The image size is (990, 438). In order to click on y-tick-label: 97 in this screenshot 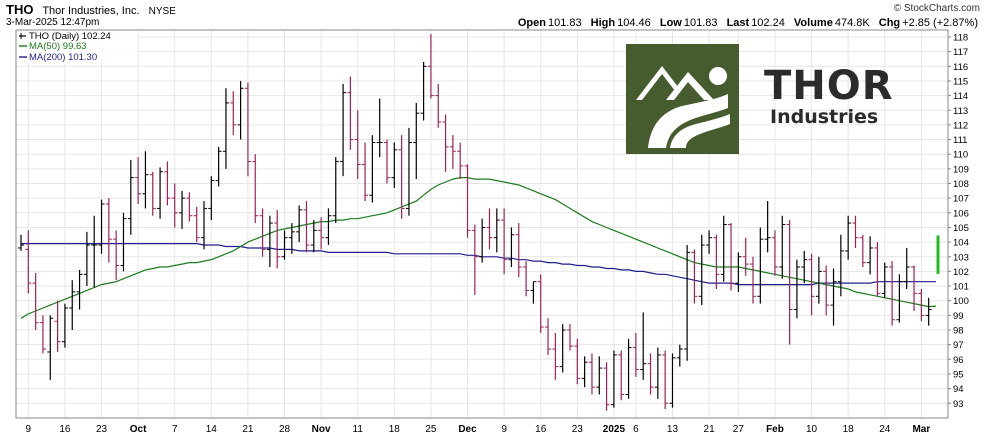, I will do `click(958, 345)`.